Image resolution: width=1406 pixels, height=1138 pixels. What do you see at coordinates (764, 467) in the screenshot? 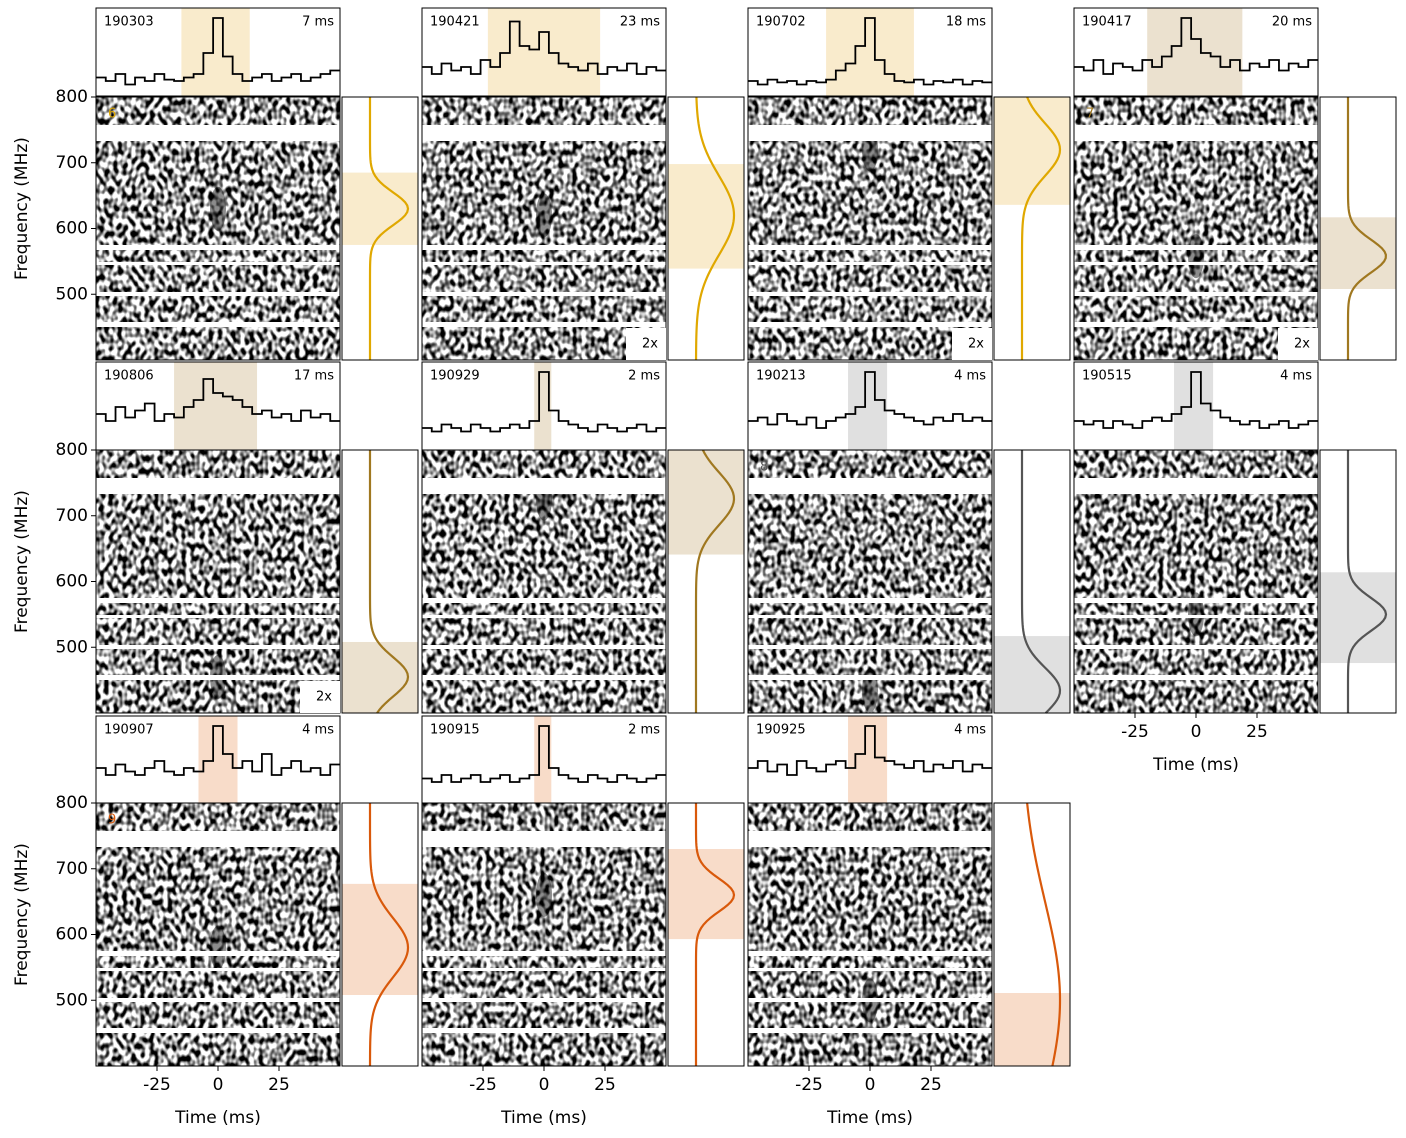
I see `group-label: 8` at bounding box center [764, 467].